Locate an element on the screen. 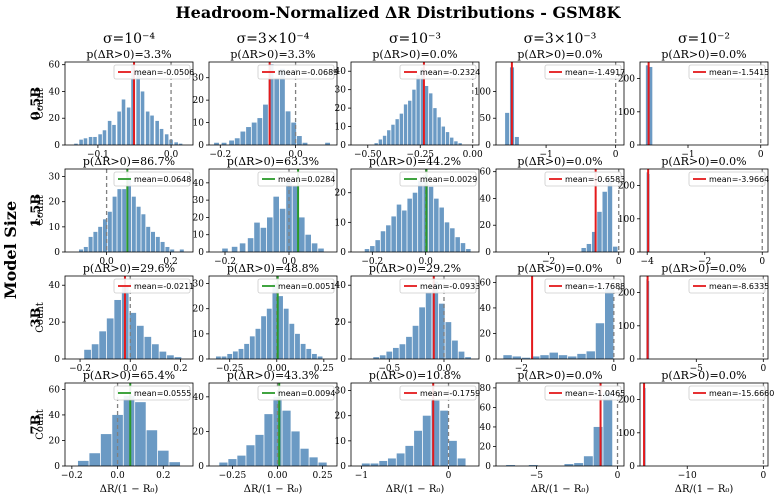 The width and height of the screenshot is (777, 498). p-positive-label: p(ΔR>0)=44.2% is located at coordinates (415, 161).